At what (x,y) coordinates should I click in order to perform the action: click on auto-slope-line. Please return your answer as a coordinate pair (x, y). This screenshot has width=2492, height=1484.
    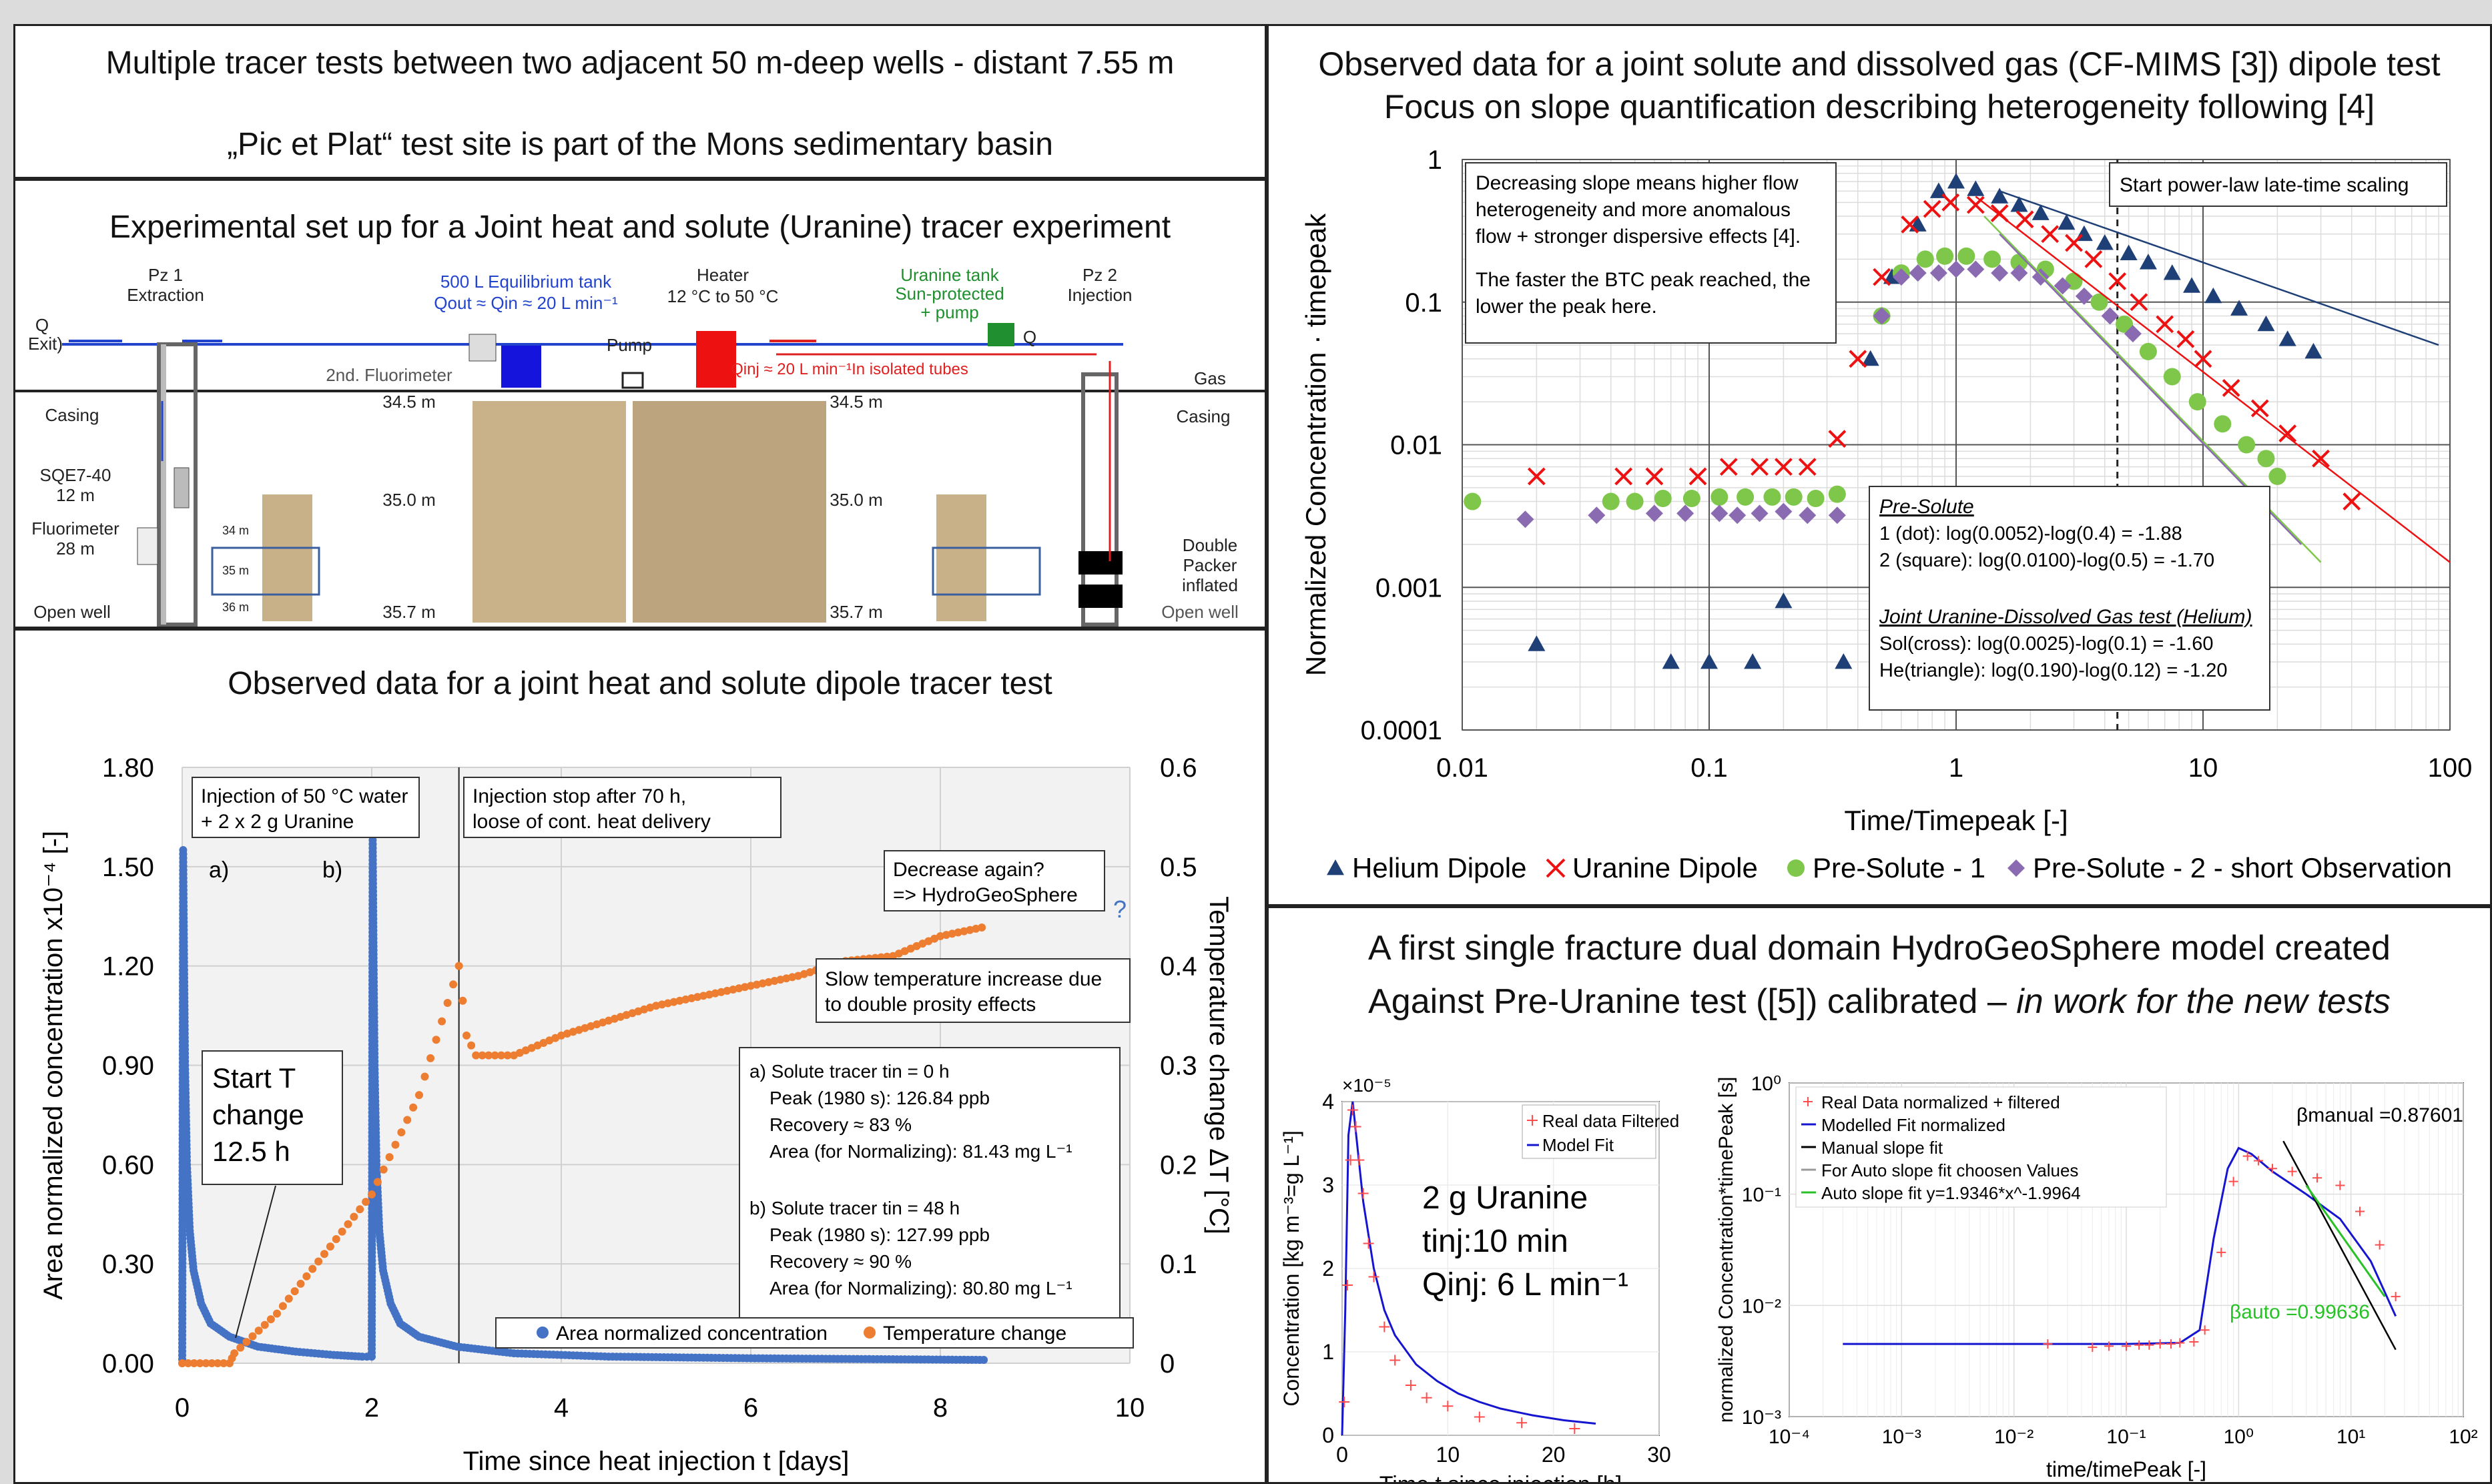
    Looking at the image, I should click on (2345, 1241).